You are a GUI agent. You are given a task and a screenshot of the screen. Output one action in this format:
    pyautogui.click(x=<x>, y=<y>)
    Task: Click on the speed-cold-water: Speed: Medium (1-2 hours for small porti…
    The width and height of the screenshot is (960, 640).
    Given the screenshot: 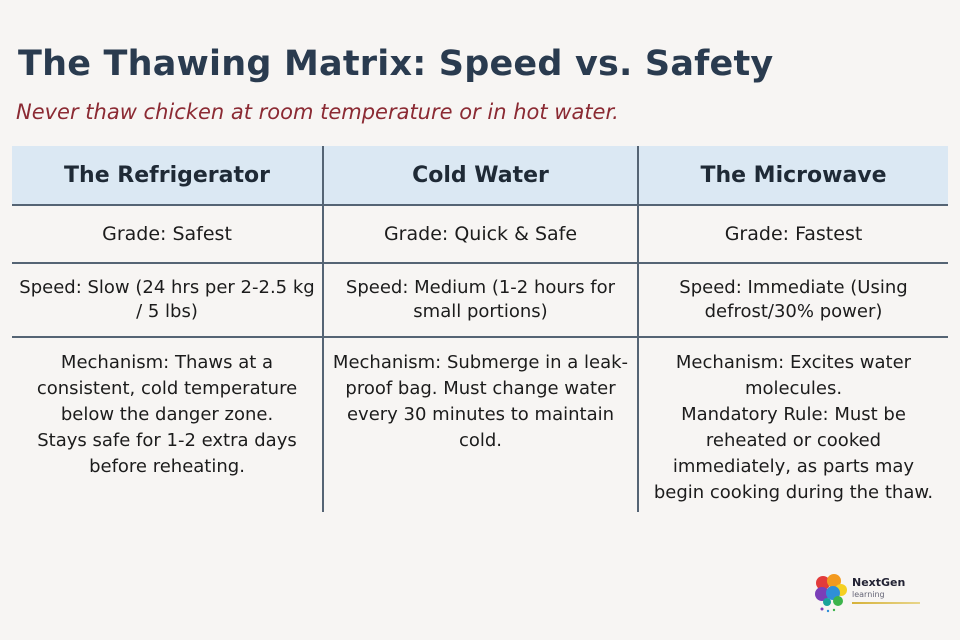 What is the action you would take?
    pyautogui.click(x=480, y=300)
    